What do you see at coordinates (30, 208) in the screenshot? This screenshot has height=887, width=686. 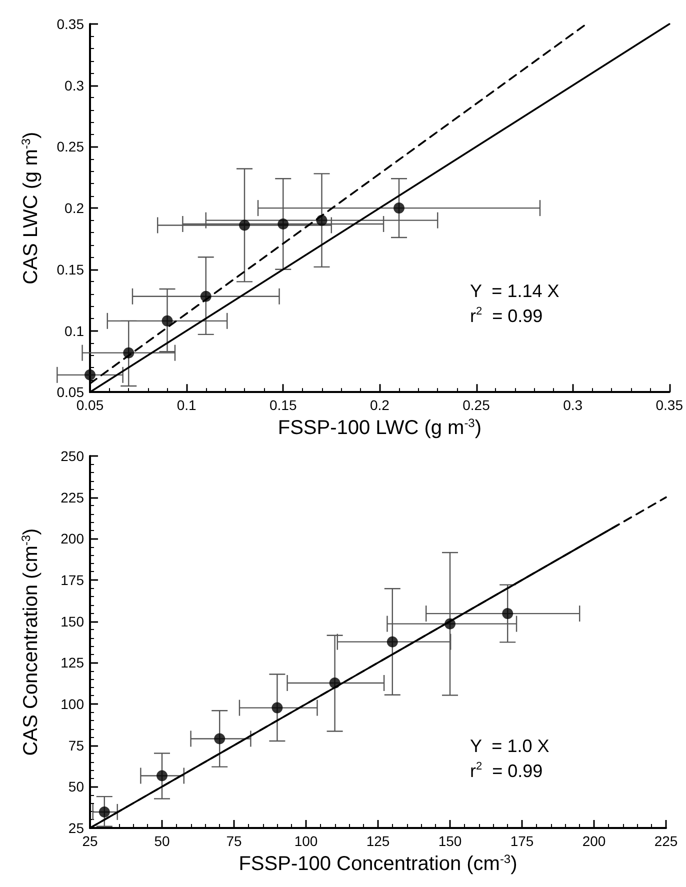 I see `y-axis-title: CAS LWC (g m-3)` at bounding box center [30, 208].